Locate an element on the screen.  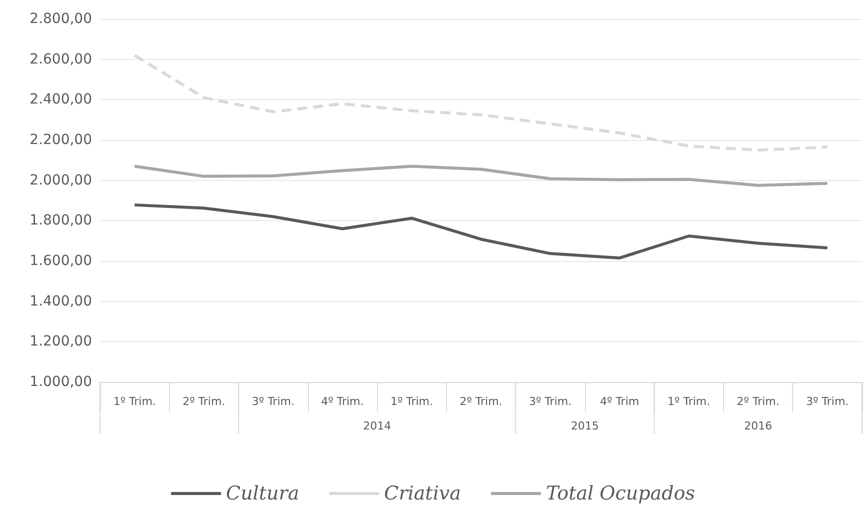
y-tick-label: 1.800,00 is located at coordinates (61, 220).